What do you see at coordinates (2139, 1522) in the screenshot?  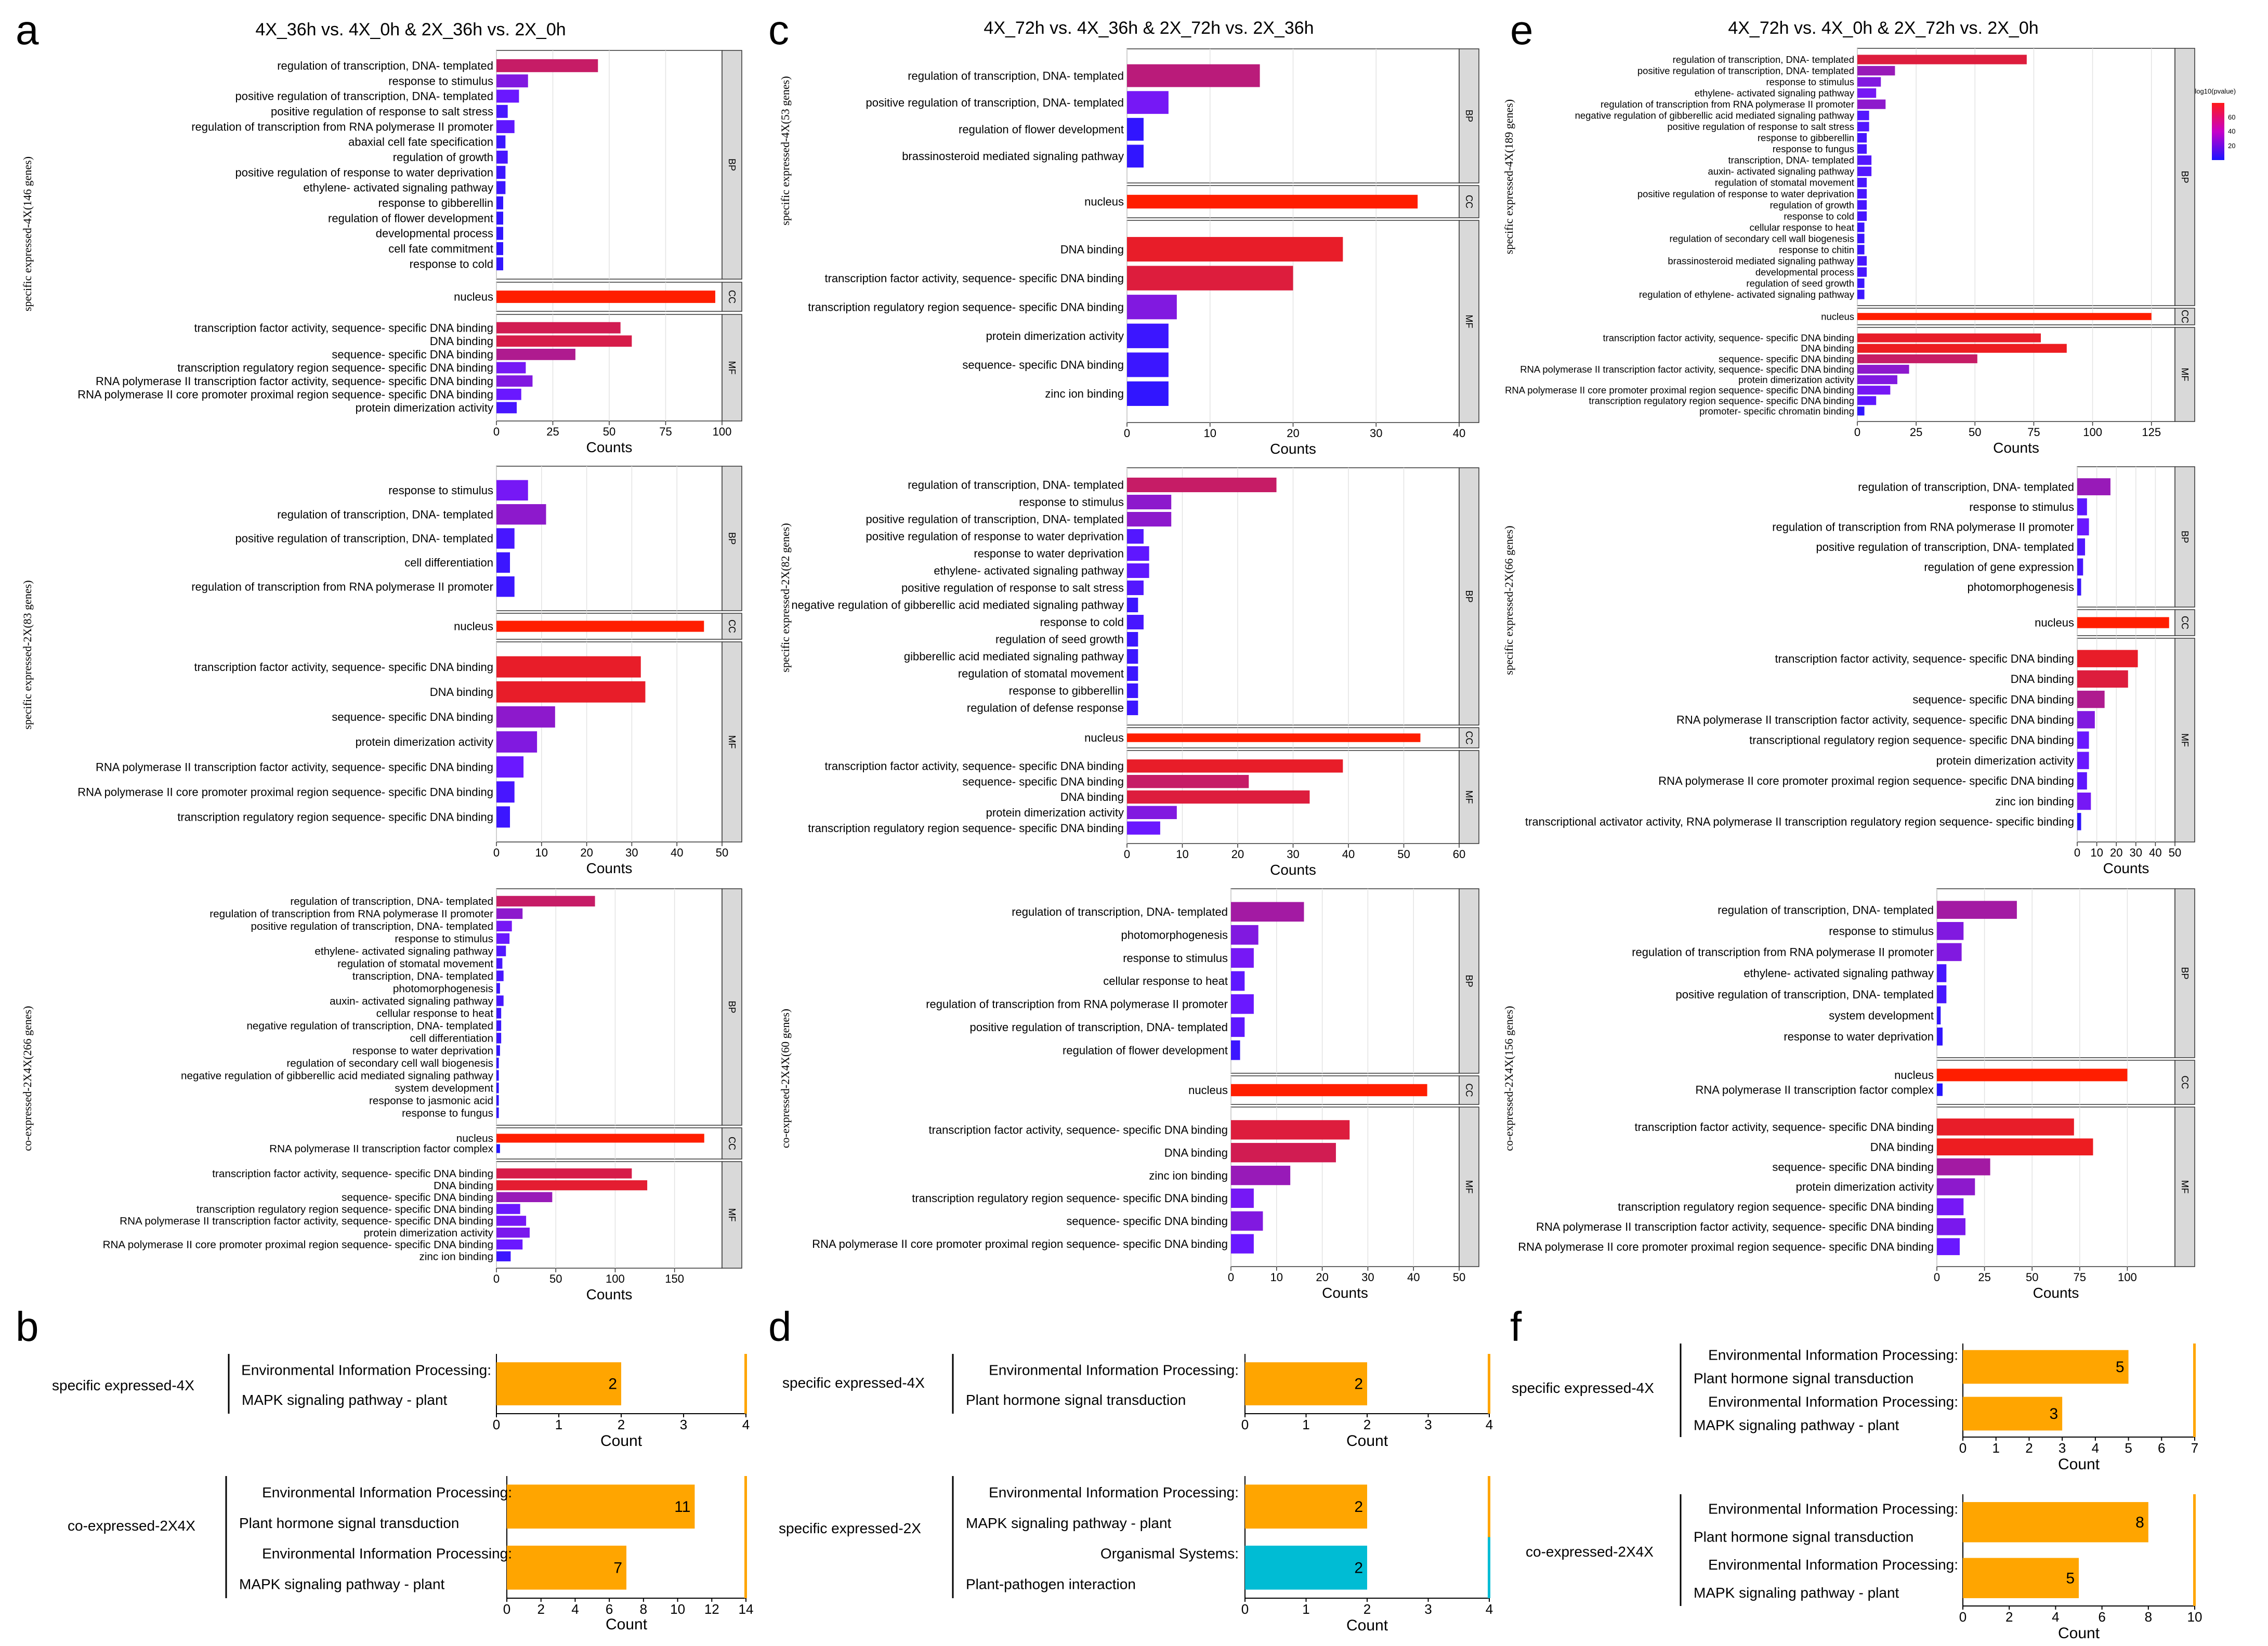 I see `bar-value-label: 8` at bounding box center [2139, 1522].